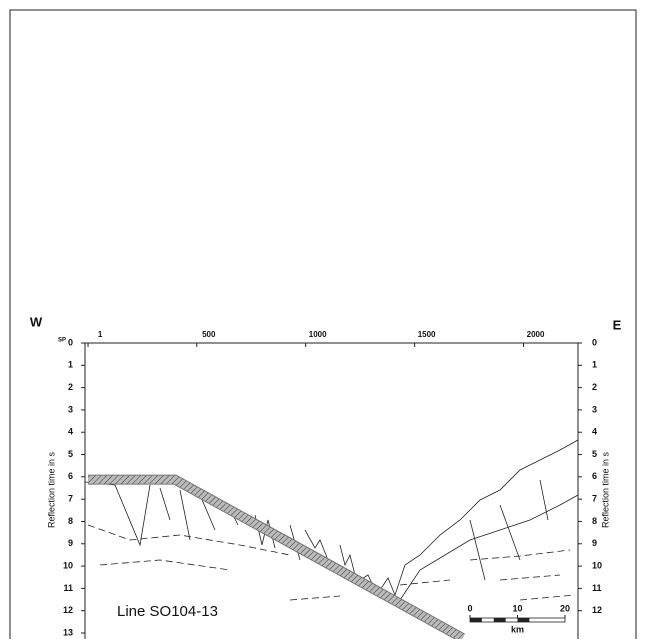 Image resolution: width=646 pixels, height=644 pixels. What do you see at coordinates (51, 489) in the screenshot?
I see `y-axis-label: Reflection time in s` at bounding box center [51, 489].